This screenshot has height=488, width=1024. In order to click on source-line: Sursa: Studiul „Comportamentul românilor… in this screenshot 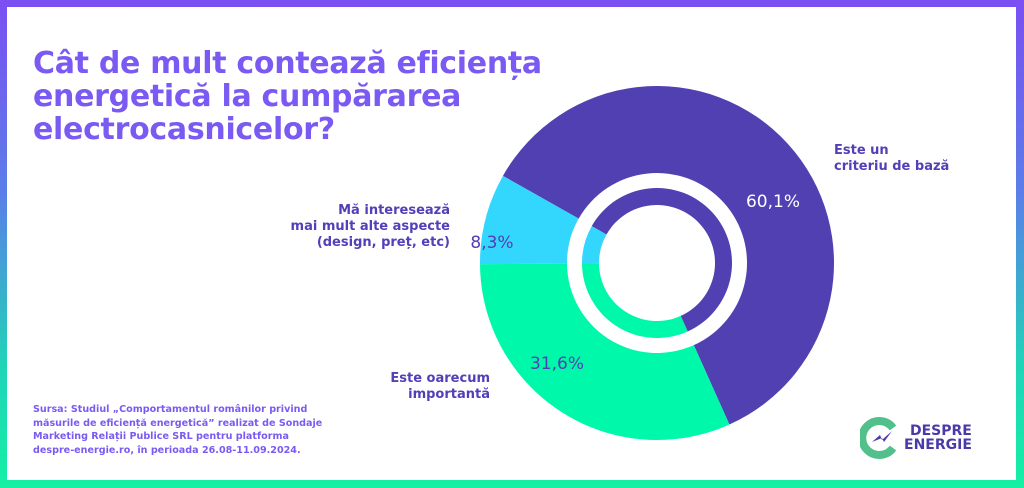, I will do `click(170, 409)`.